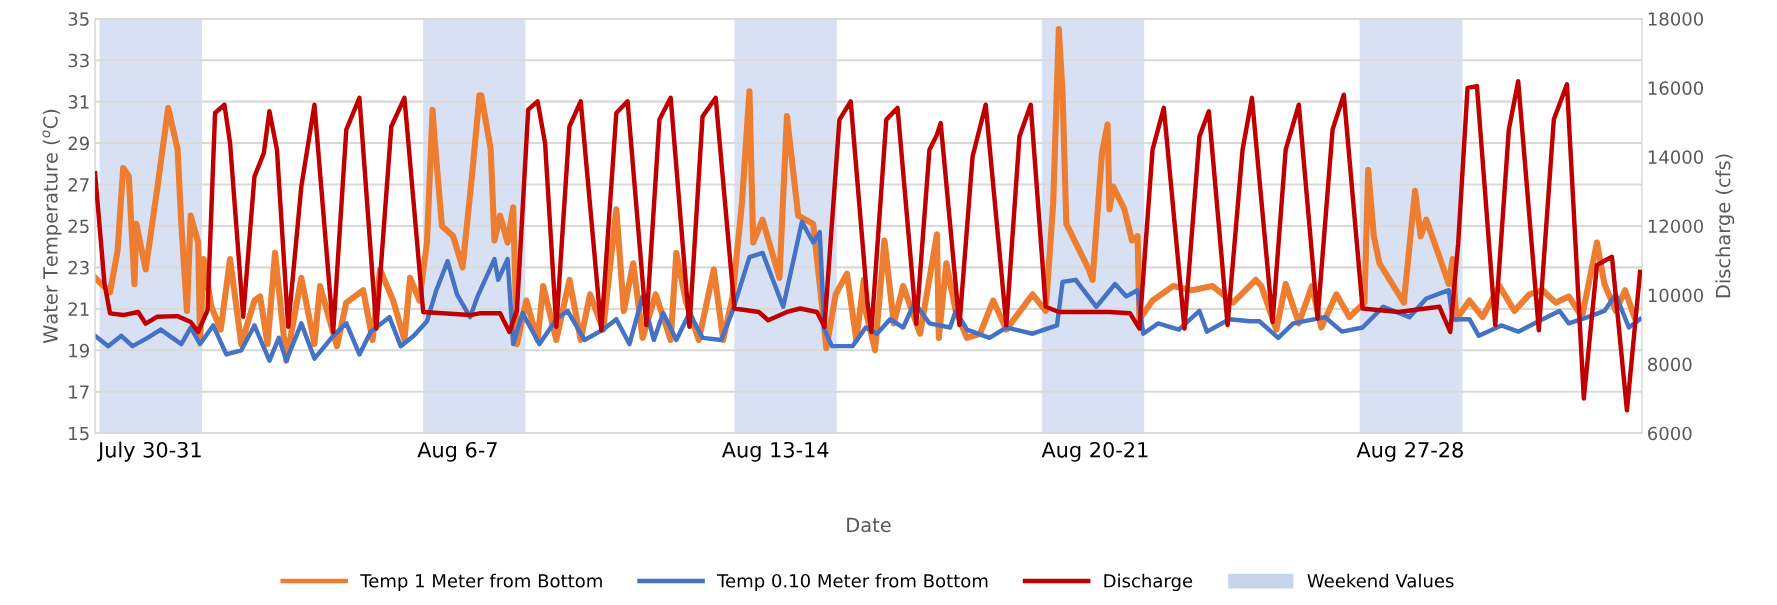 The width and height of the screenshot is (1777, 605). Describe the element at coordinates (1380, 580) in the screenshot. I see `legend-label: Weekend Values` at that location.